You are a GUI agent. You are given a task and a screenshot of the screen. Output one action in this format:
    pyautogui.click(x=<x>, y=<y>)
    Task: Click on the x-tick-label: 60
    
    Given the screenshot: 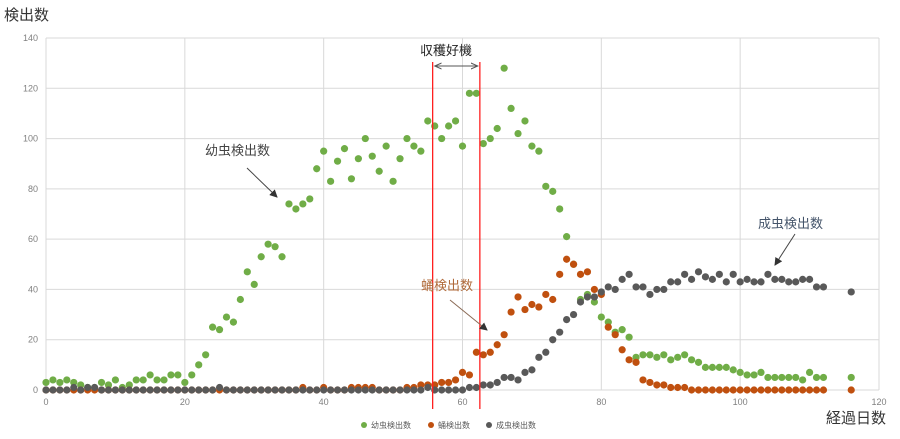 What is the action you would take?
    pyautogui.click(x=462, y=402)
    